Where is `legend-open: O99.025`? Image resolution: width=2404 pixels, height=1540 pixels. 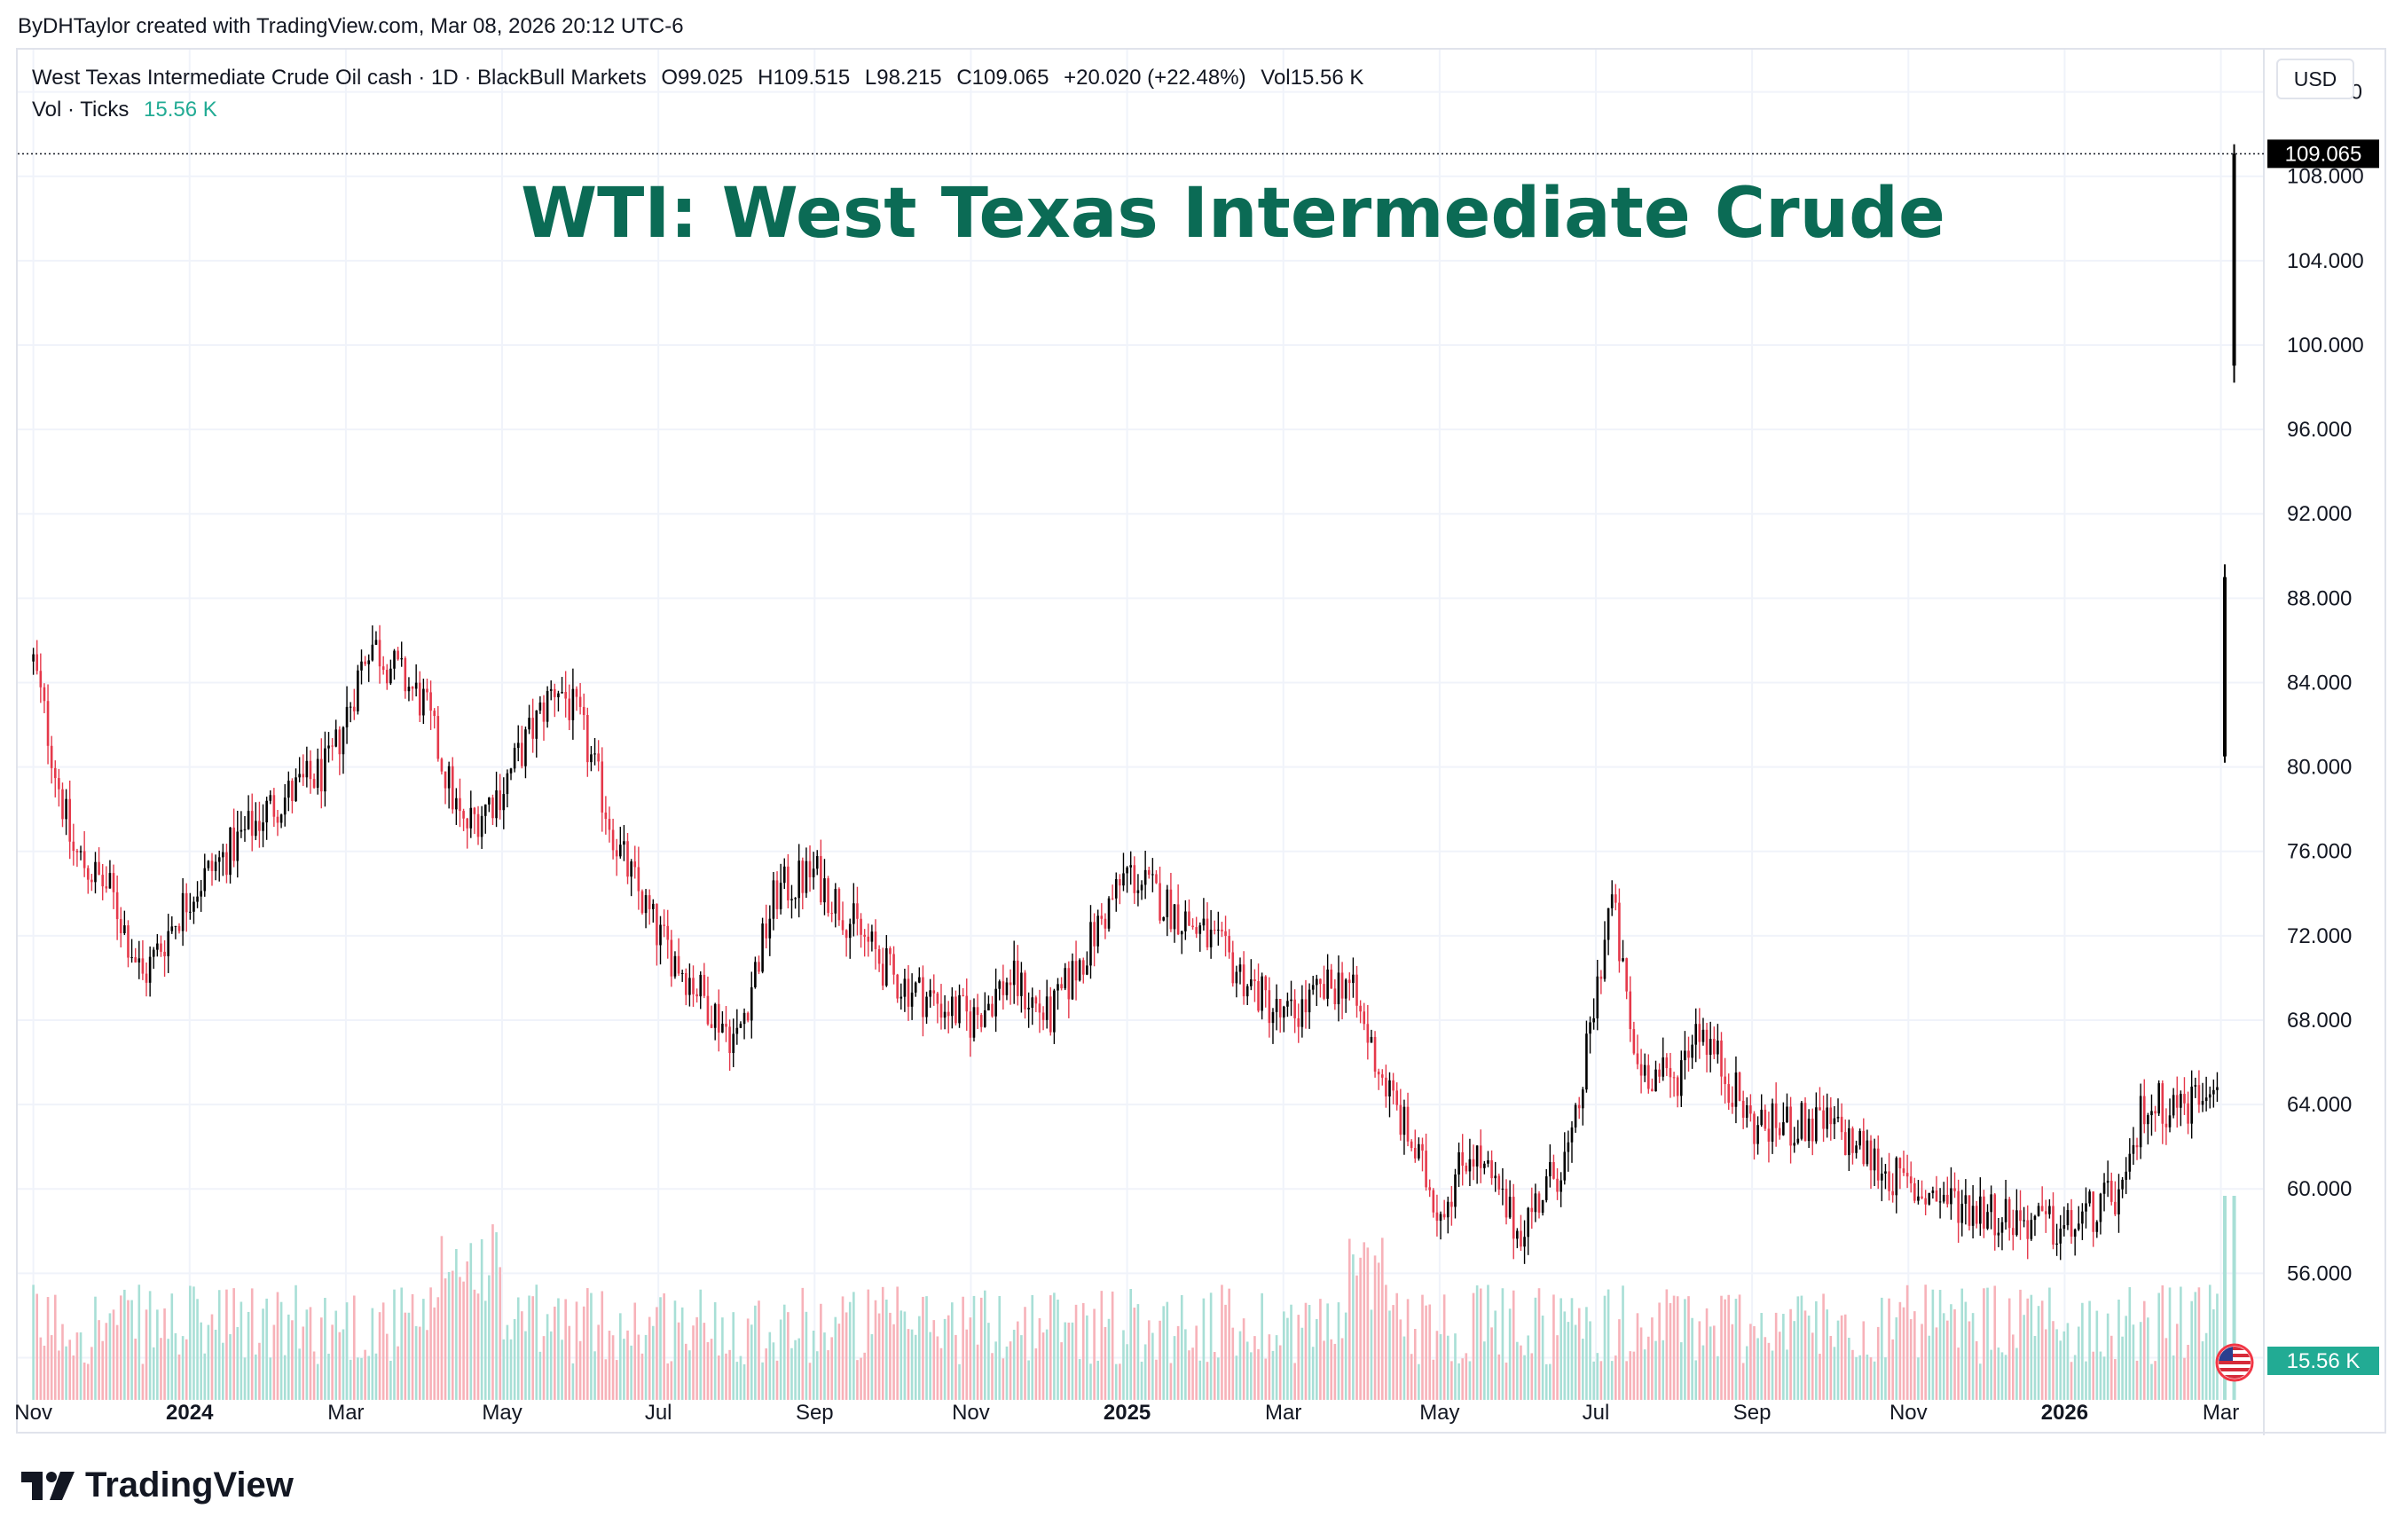
legend-open: O99.025 is located at coordinates (702, 78).